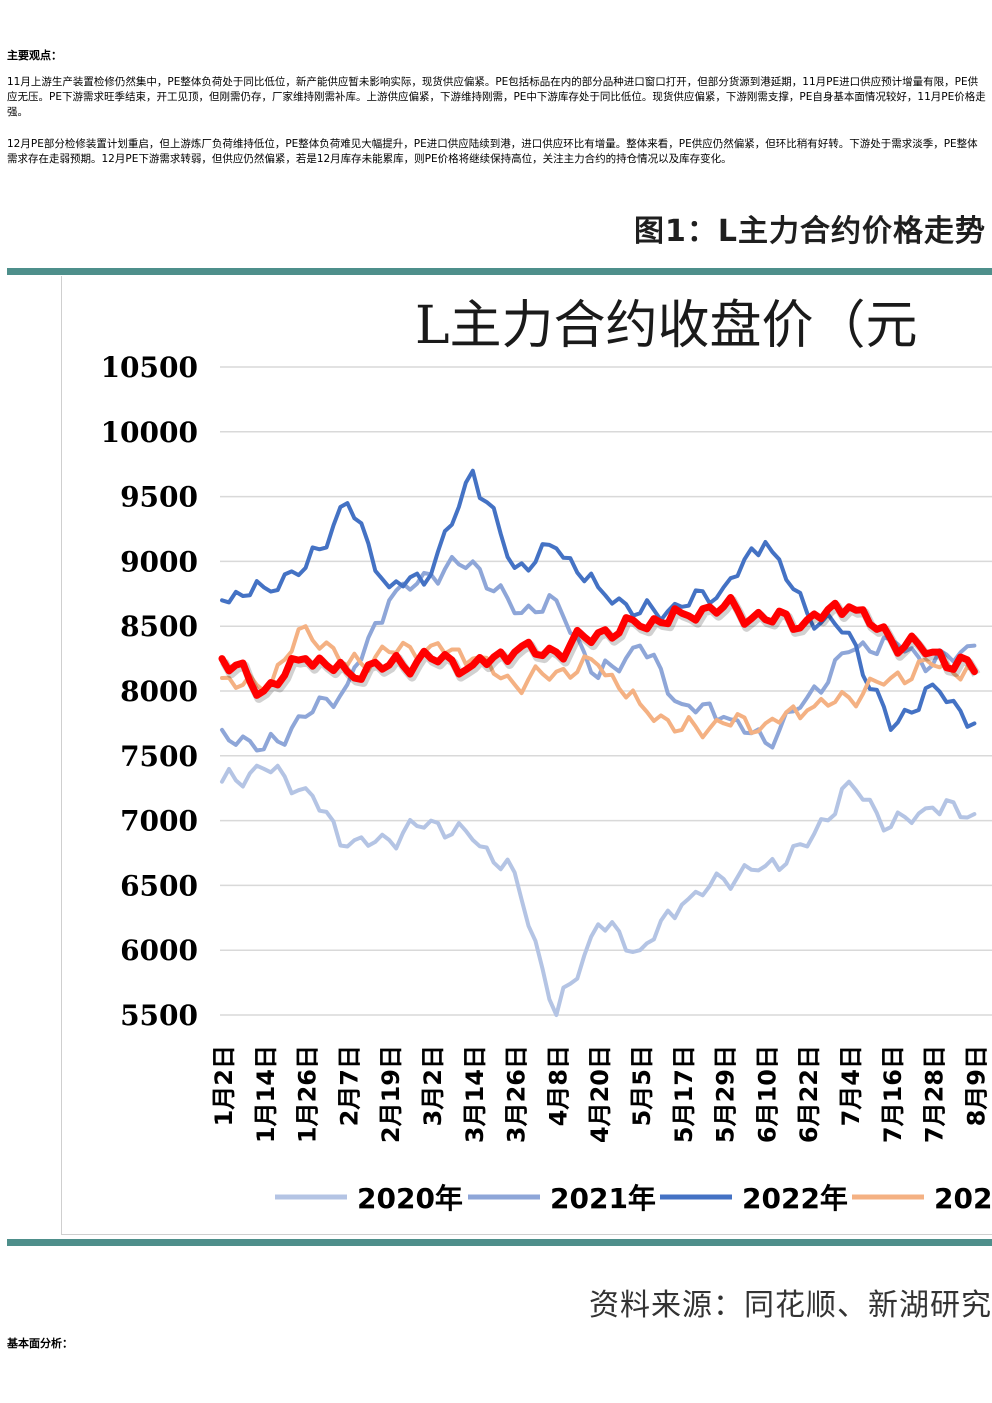 The image size is (992, 1403). I want to click on x-tick-label: 1月14日, so click(266, 1094).